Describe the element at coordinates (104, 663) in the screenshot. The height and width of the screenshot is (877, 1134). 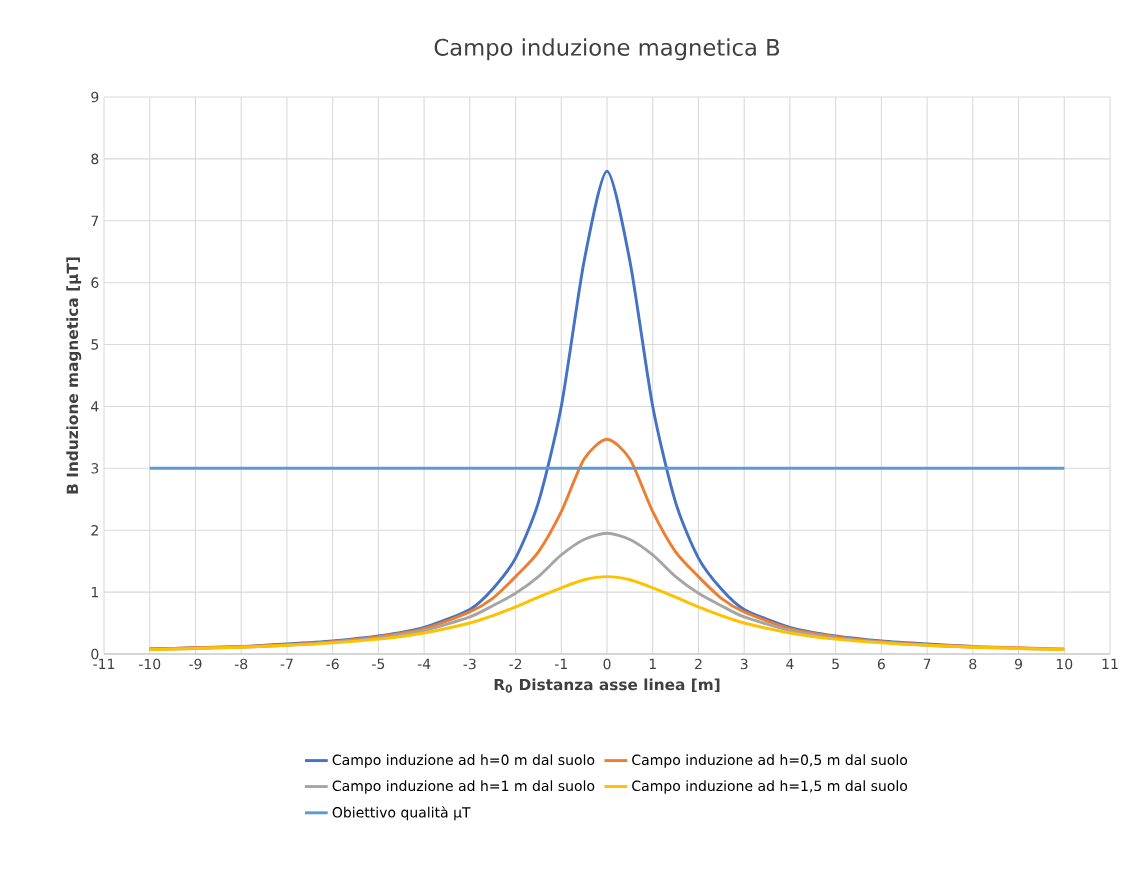
I see `x-tick-label: -11` at that location.